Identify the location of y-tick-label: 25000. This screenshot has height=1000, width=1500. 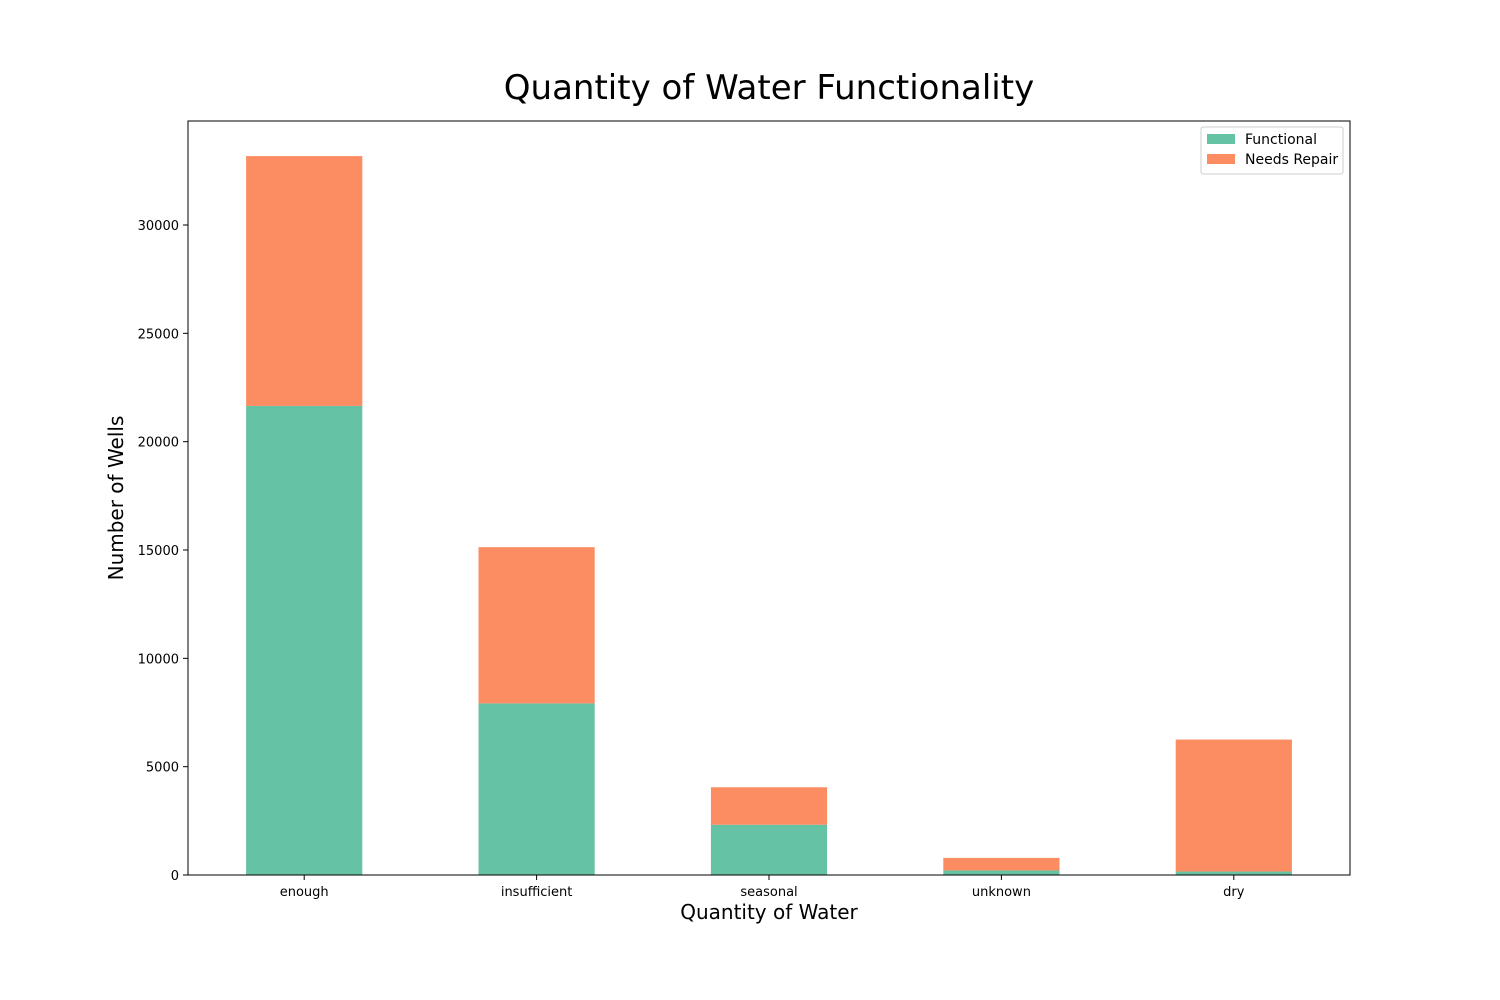
(158, 334).